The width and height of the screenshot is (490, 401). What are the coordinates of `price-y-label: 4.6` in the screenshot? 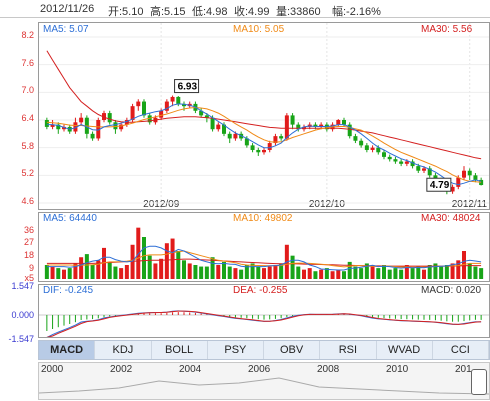 It's located at (27, 201).